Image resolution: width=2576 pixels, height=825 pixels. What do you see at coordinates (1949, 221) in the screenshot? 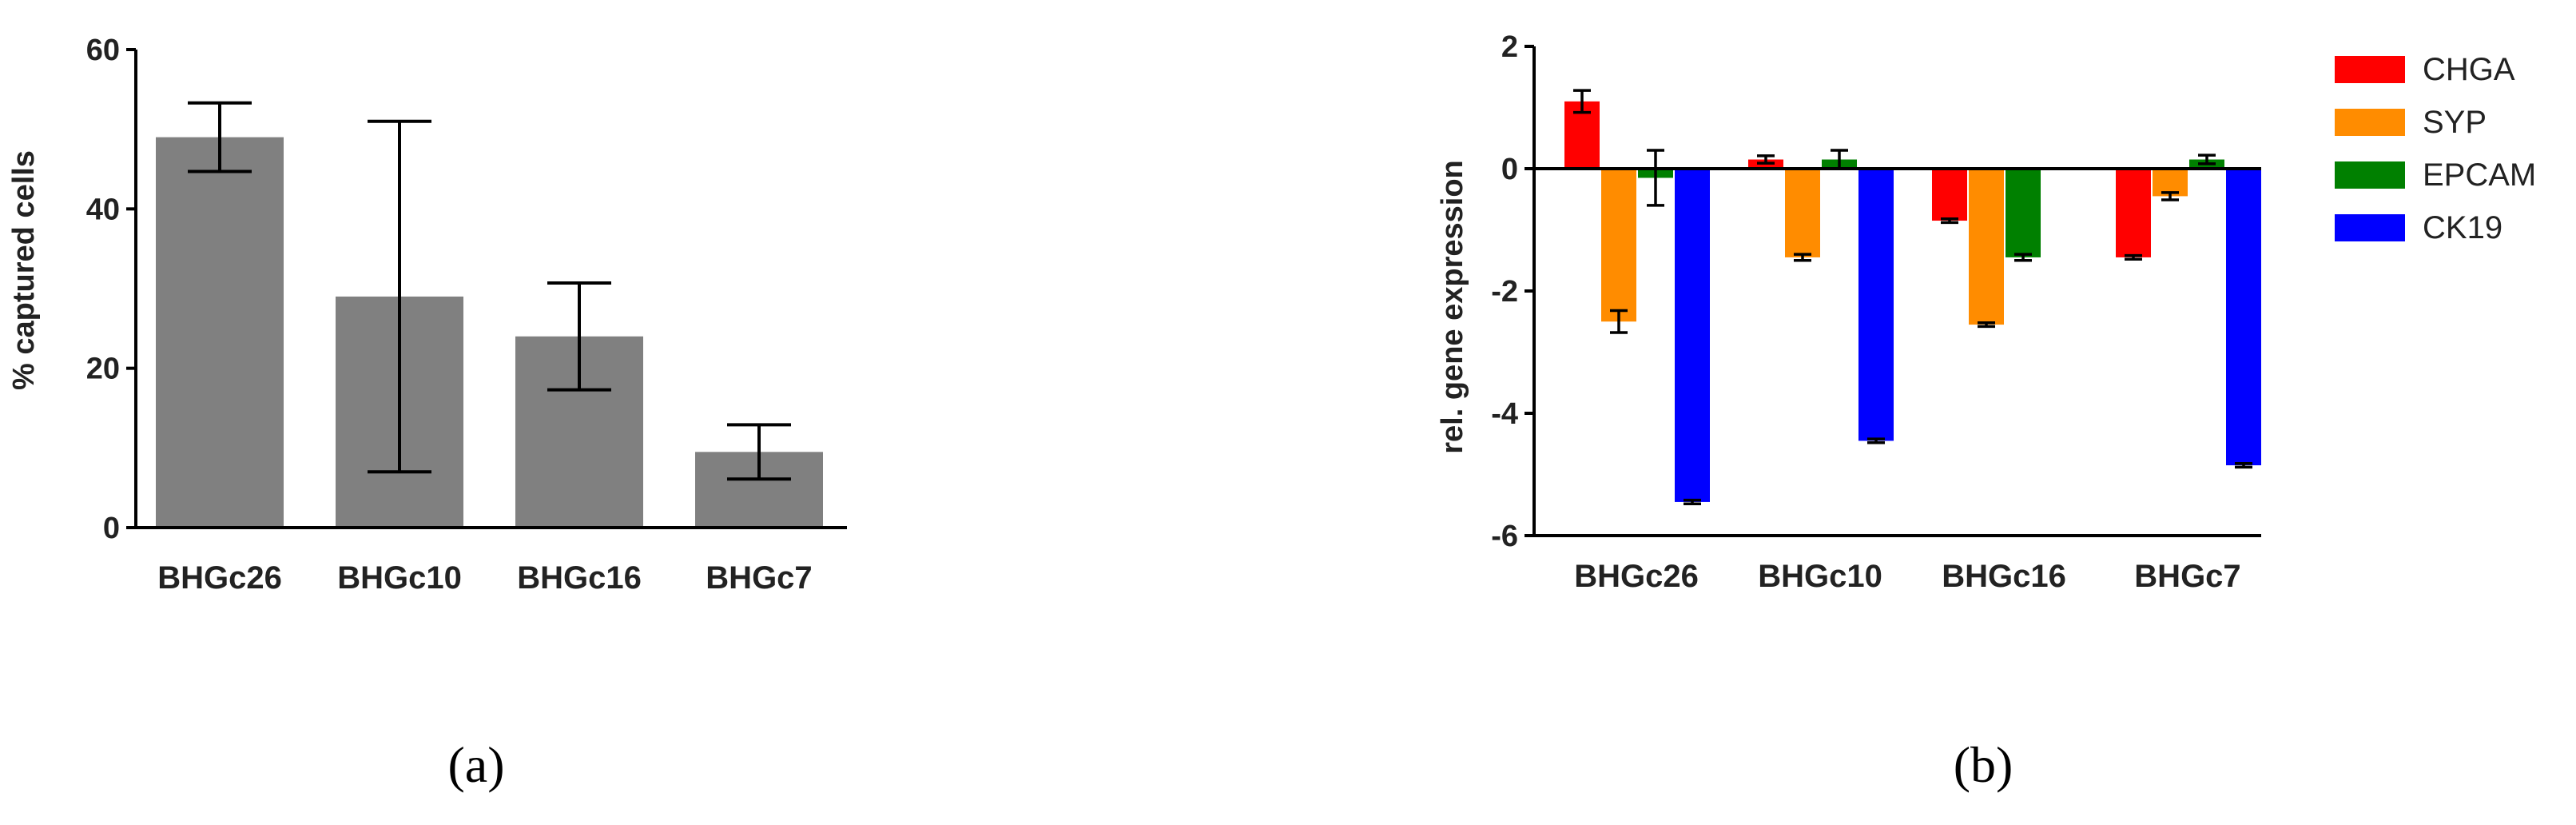
I see `error-bar-CHGA-BHGc16` at bounding box center [1949, 221].